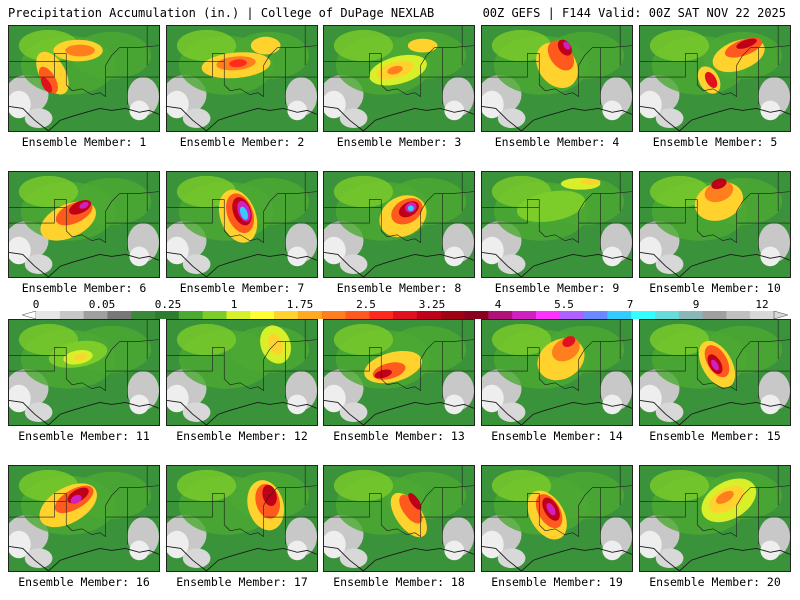  I want to click on colorbar-tick-label: 0.05, so click(102, 304).